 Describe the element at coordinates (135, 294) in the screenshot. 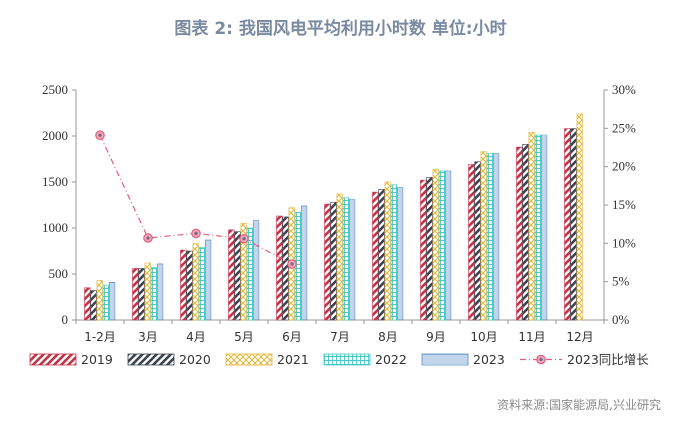

I see `bar-2019-3月` at that location.